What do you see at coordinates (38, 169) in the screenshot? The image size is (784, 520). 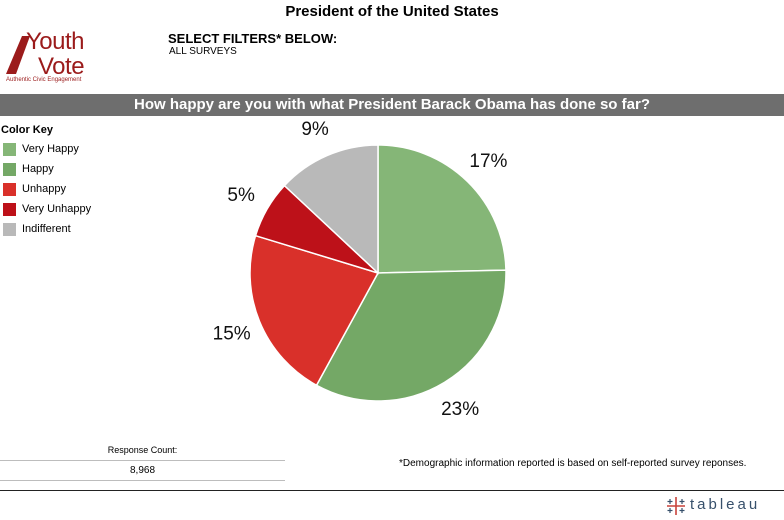 I see `legend-label: Happy` at bounding box center [38, 169].